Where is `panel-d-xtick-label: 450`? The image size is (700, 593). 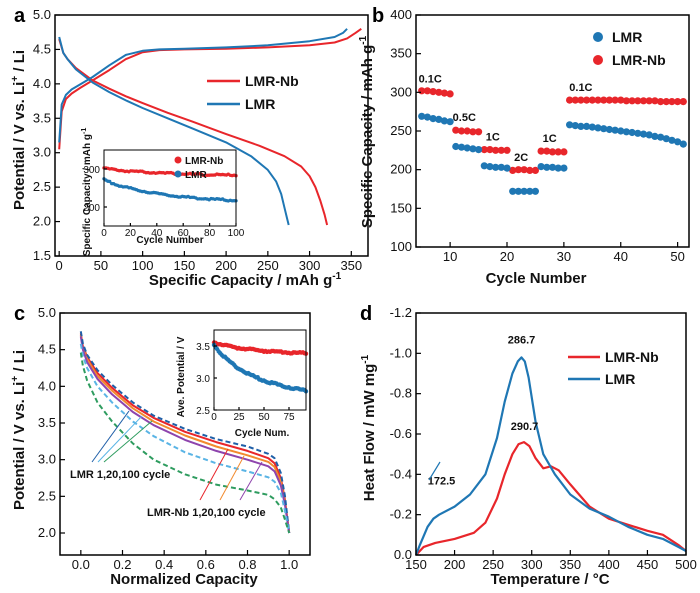
panel-d-xtick-label: 450 is located at coordinates (648, 564).